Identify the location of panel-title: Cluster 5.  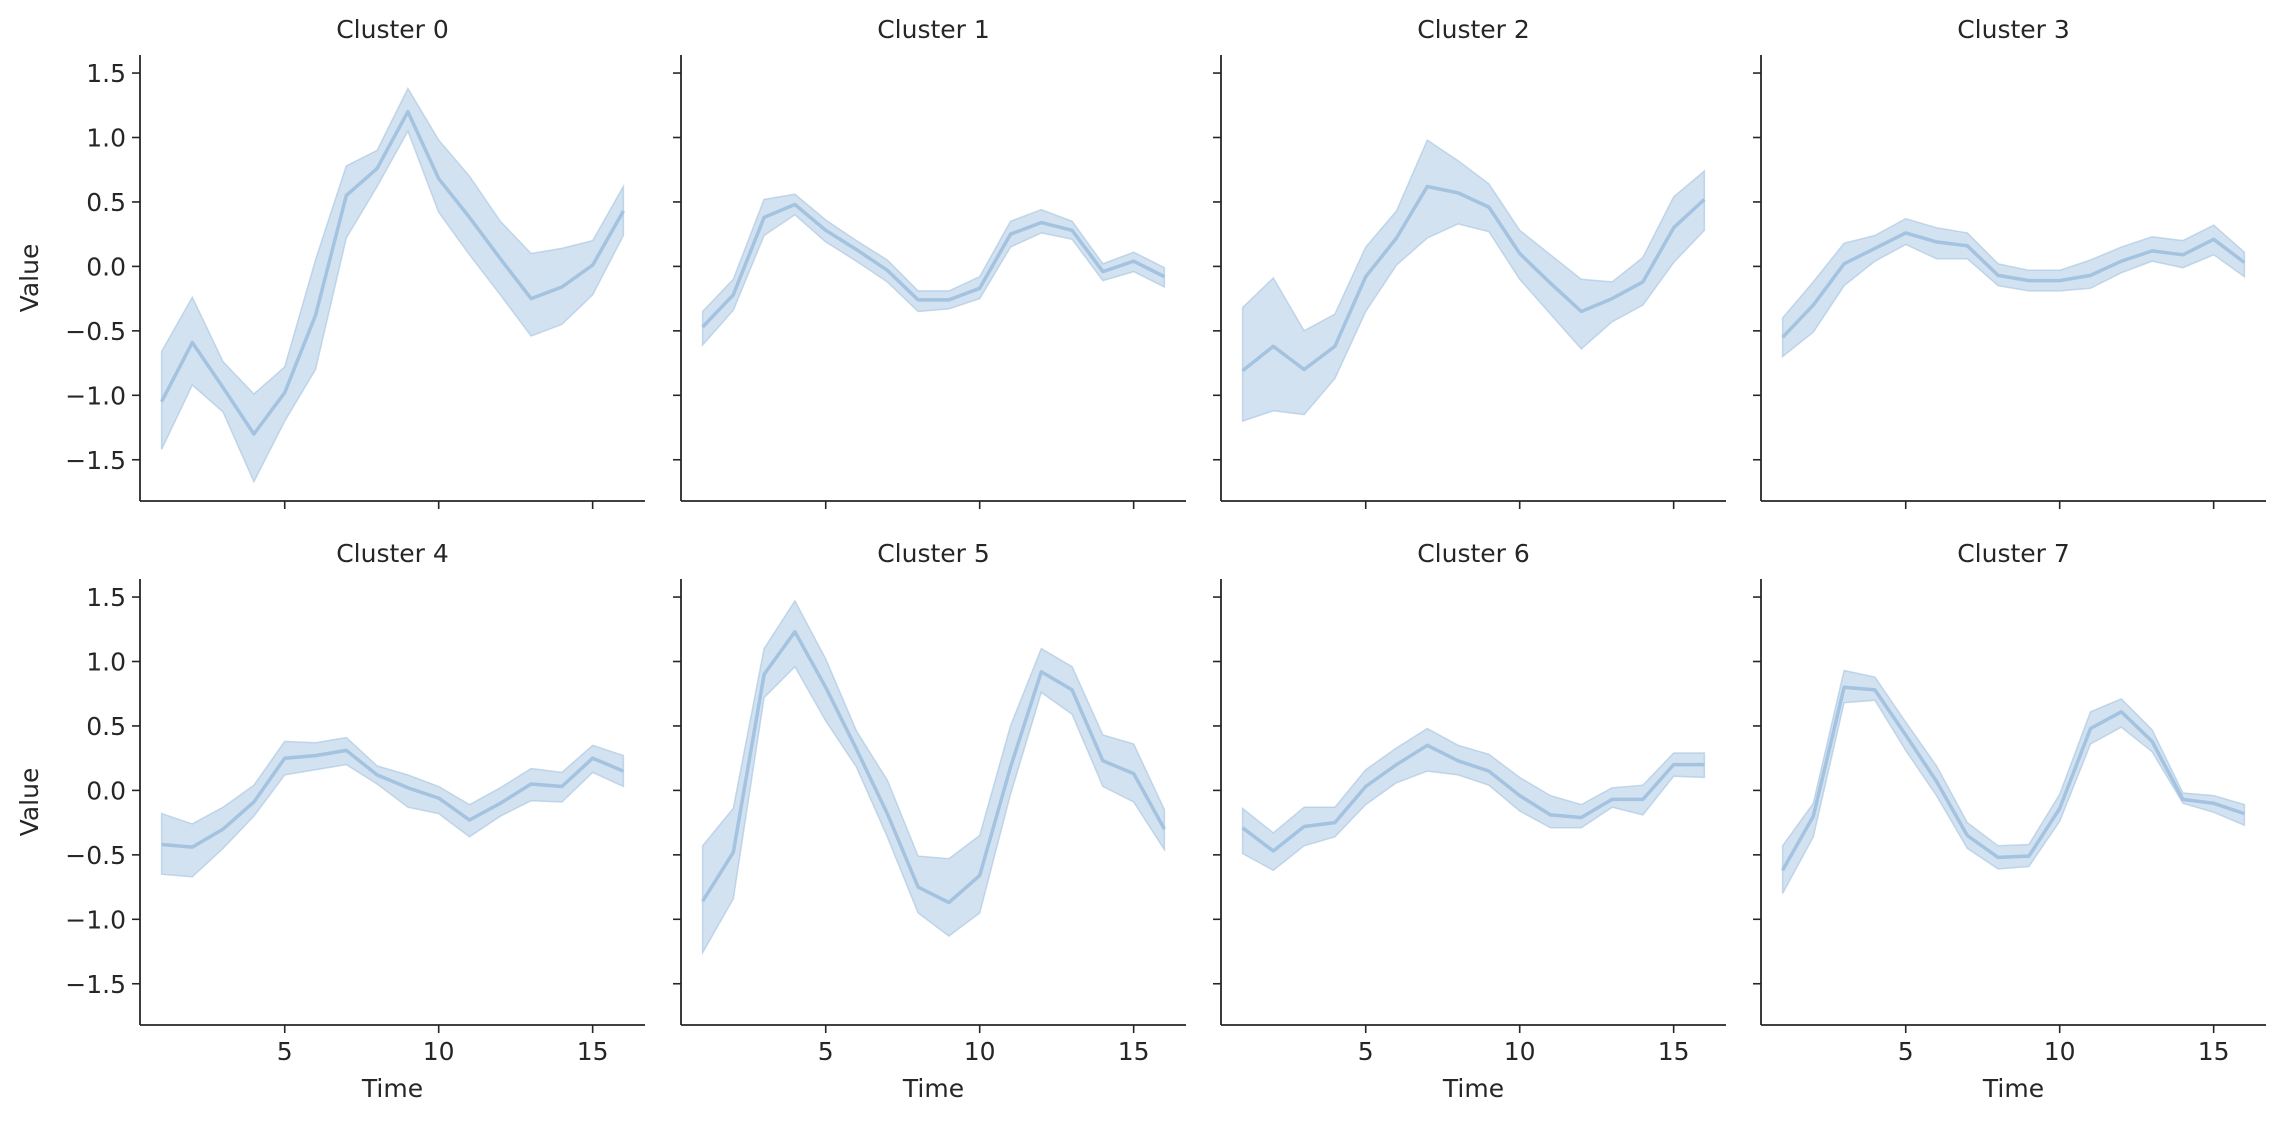
(933, 553).